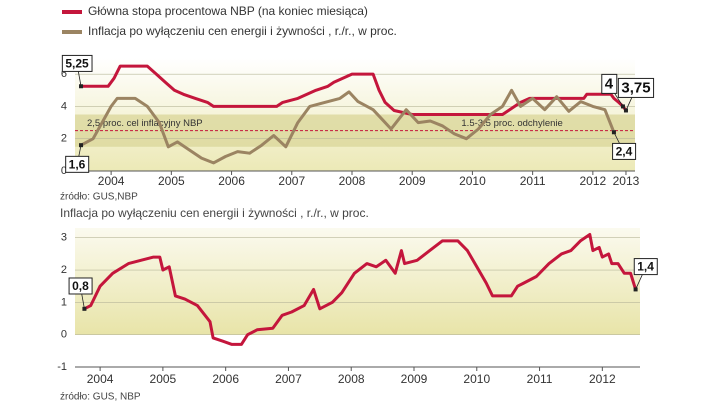  Describe the element at coordinates (145, 123) in the screenshot. I see `target-label: 2,5 proc. cel inflacyjny NBP` at that location.